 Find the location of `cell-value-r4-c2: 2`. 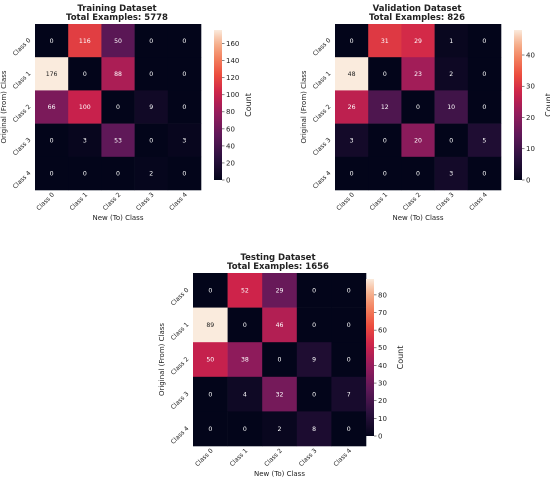

cell-value-r4-c2: 2 is located at coordinates (280, 429).